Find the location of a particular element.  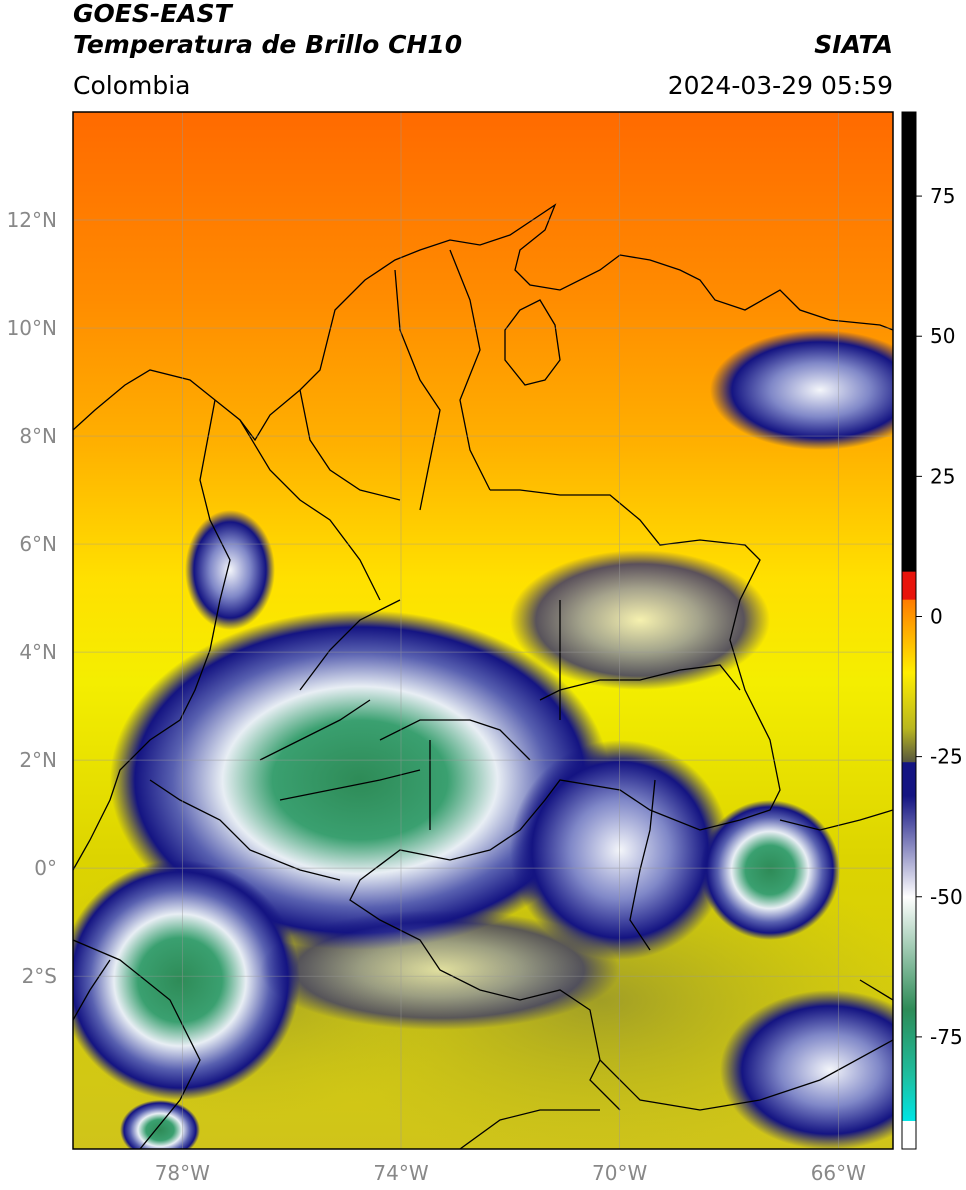

product-title: Temperatura de Brillo CH10 is located at coordinates (268, 44).